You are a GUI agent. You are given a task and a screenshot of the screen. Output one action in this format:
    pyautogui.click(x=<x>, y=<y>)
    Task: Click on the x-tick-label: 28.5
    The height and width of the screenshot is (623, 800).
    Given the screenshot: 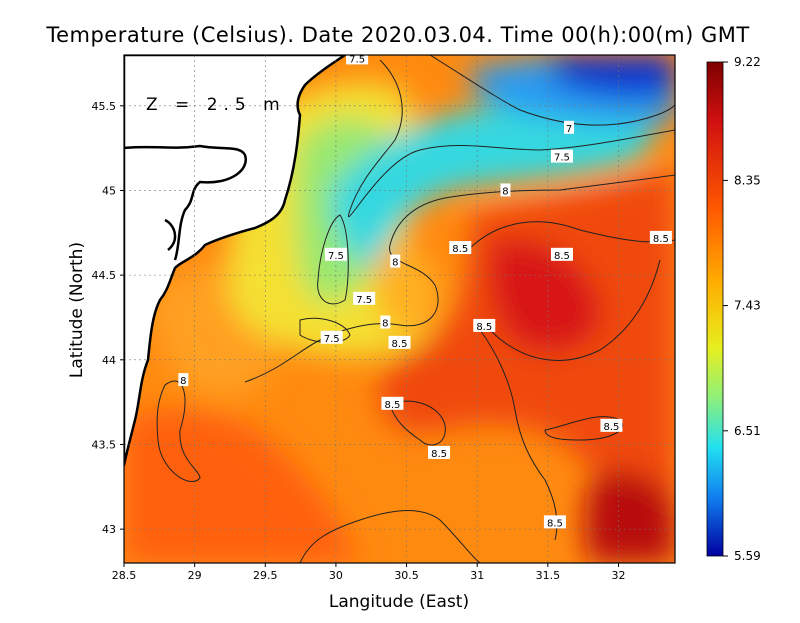 What is the action you would take?
    pyautogui.click(x=124, y=575)
    